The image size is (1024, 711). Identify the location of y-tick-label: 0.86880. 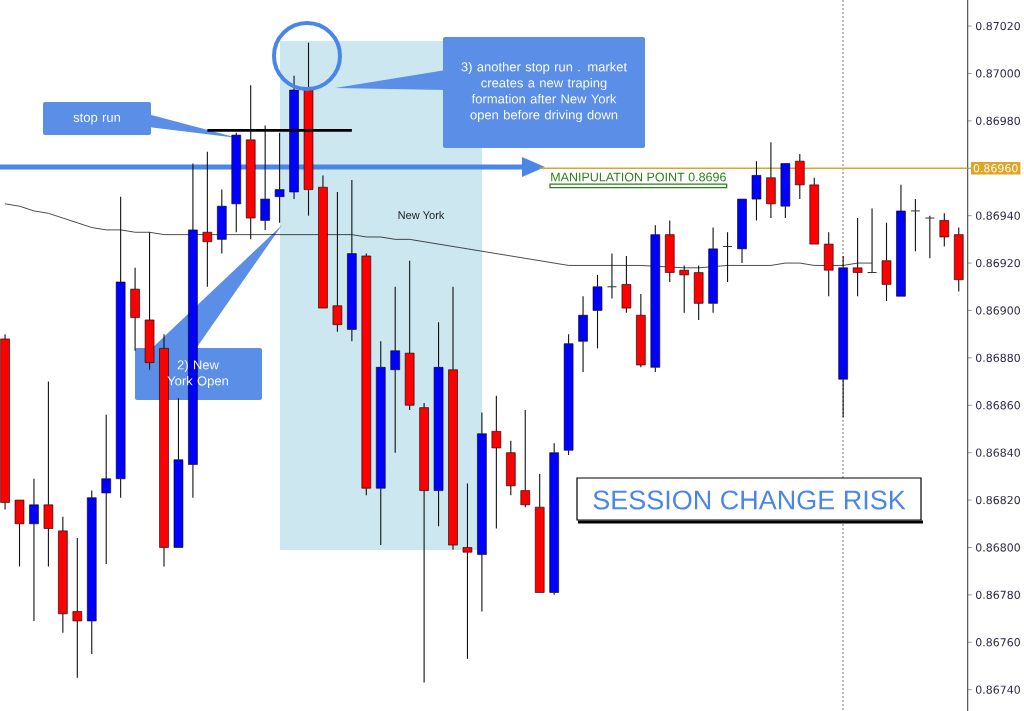
(997, 358).